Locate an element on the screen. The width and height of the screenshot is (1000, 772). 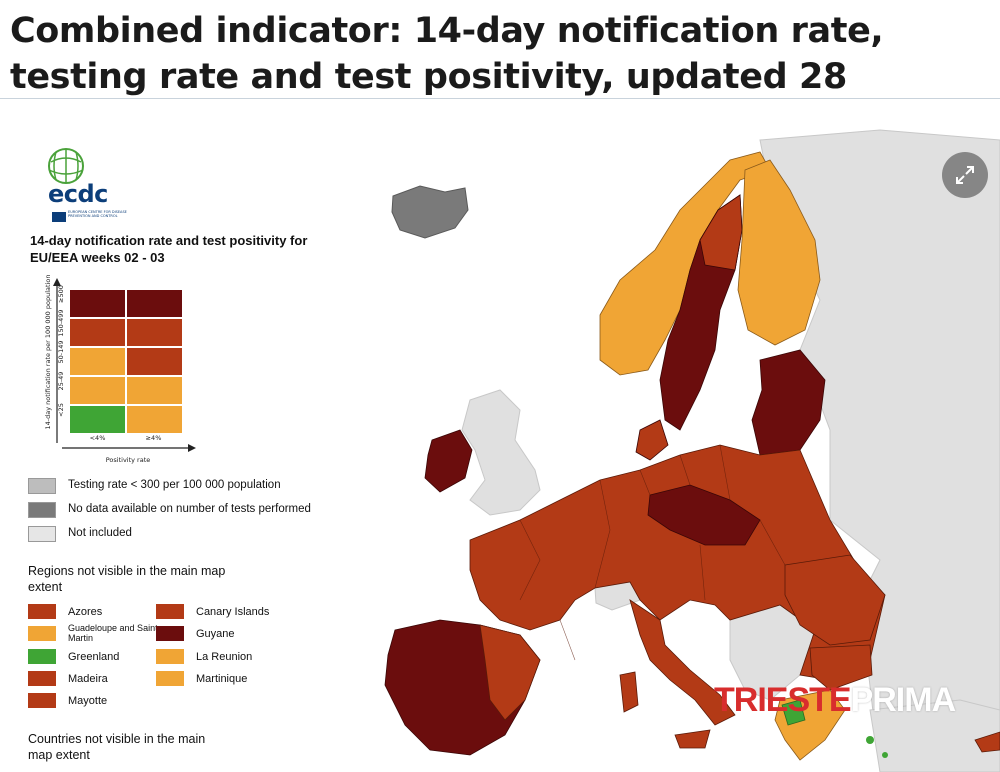
legend-not-included: Not included is located at coordinates (100, 533).